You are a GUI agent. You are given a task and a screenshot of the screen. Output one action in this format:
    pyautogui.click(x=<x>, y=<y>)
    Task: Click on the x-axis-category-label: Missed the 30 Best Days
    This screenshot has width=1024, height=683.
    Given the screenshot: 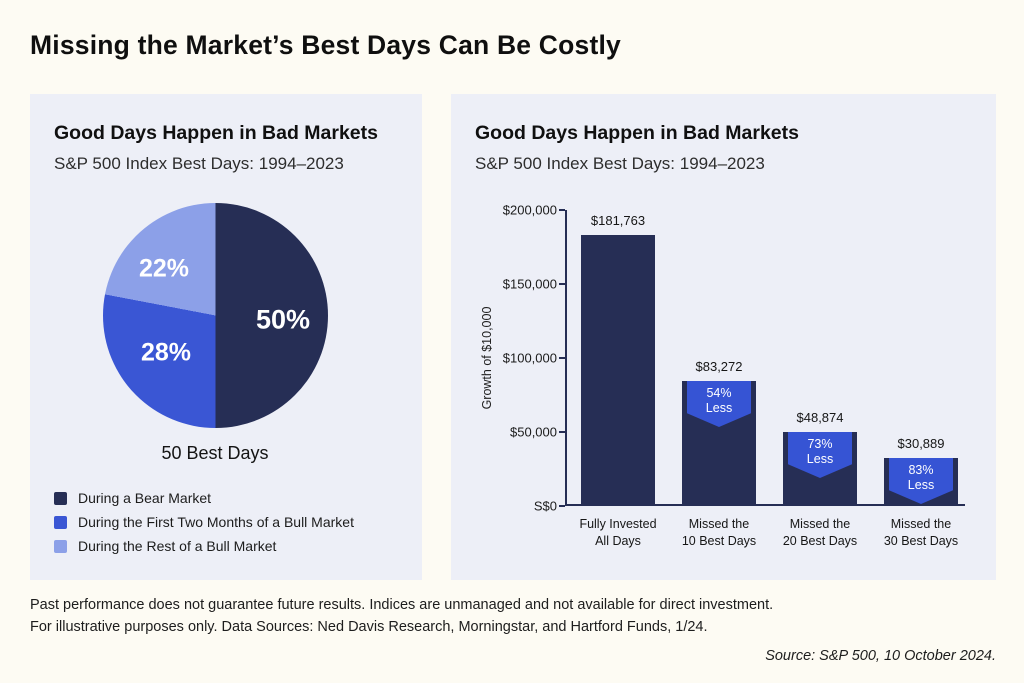 What is the action you would take?
    pyautogui.click(x=921, y=533)
    